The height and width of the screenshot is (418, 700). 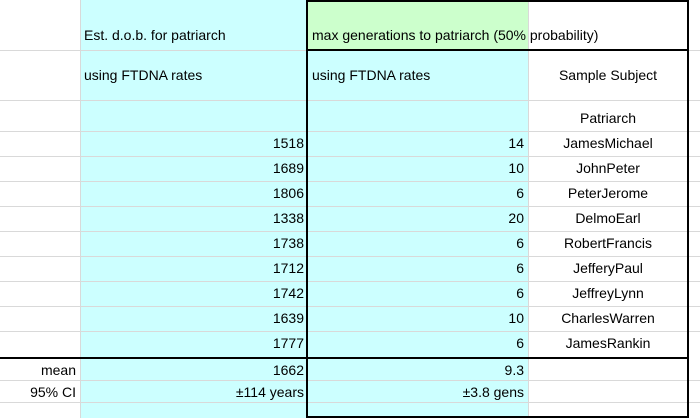 What do you see at coordinates (288, 218) in the screenshot?
I see `dob-cell: 1338` at bounding box center [288, 218].